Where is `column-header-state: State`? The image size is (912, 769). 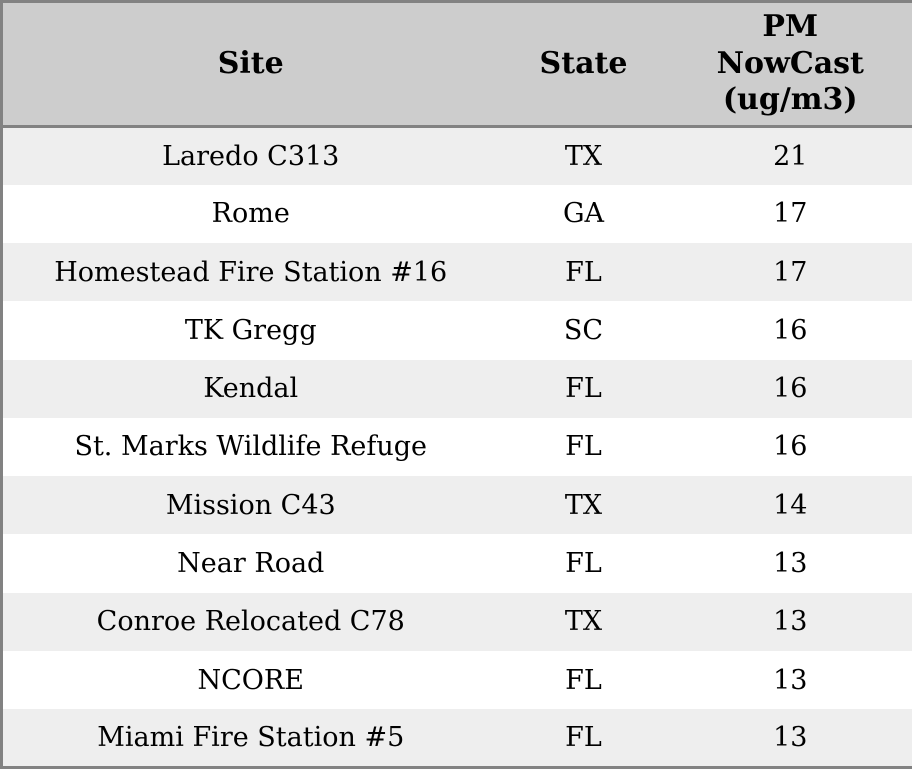 column-header-state: State is located at coordinates (583, 64).